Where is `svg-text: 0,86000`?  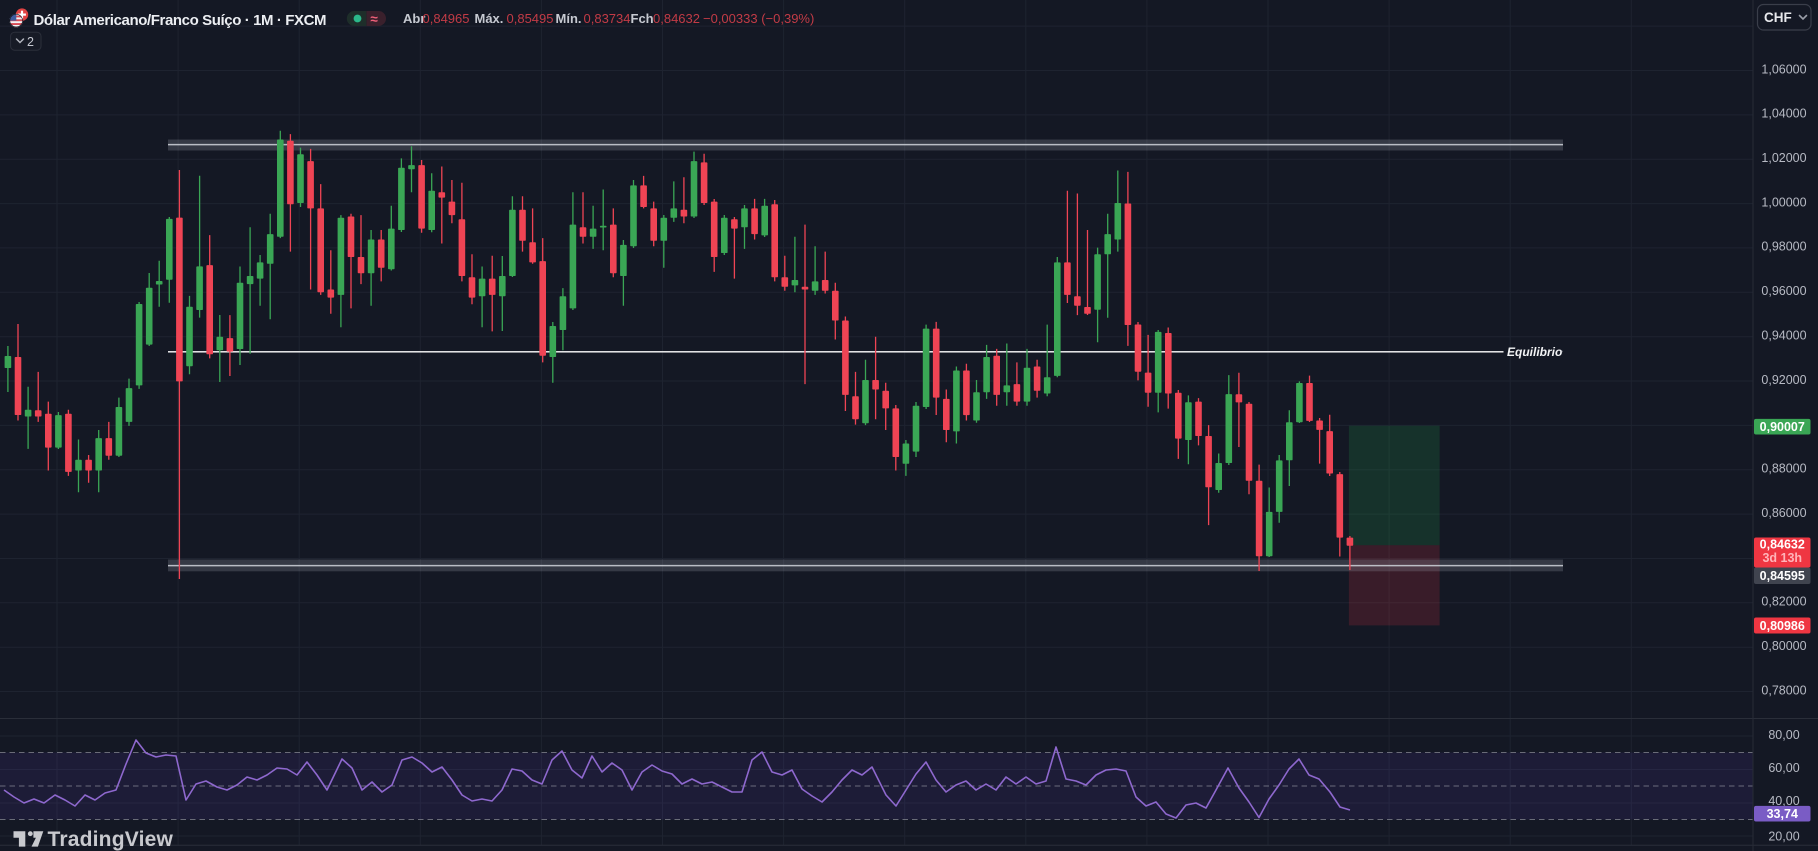
svg-text: 0,86000 is located at coordinates (1783, 513).